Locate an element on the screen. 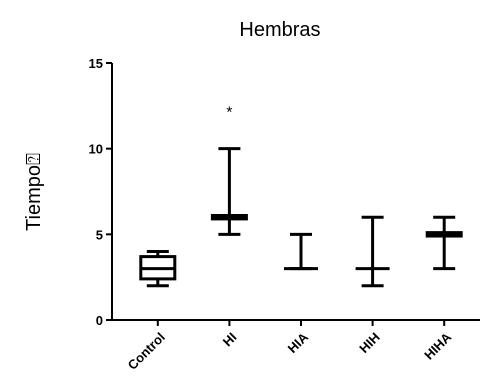 This screenshot has height=389, width=483. x-tick-label: Control is located at coordinates (146, 351).